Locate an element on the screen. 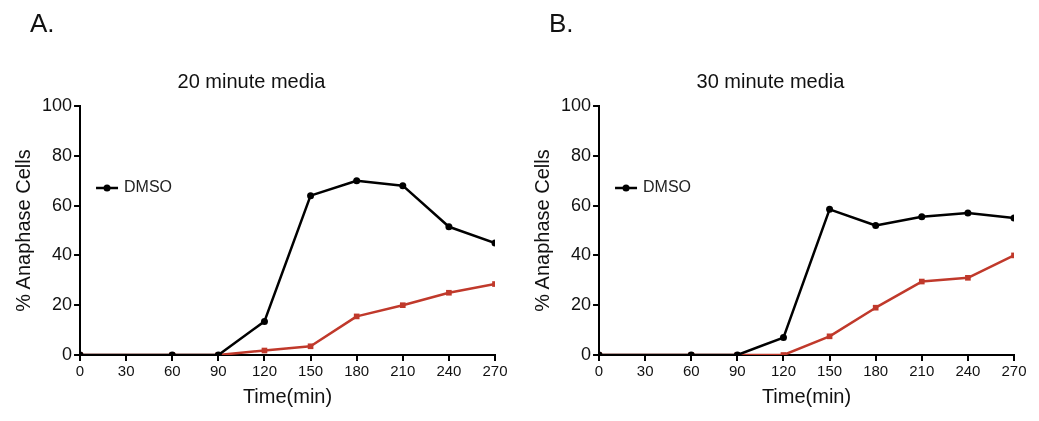  chart-title: 20 minute media is located at coordinates (252, 80).